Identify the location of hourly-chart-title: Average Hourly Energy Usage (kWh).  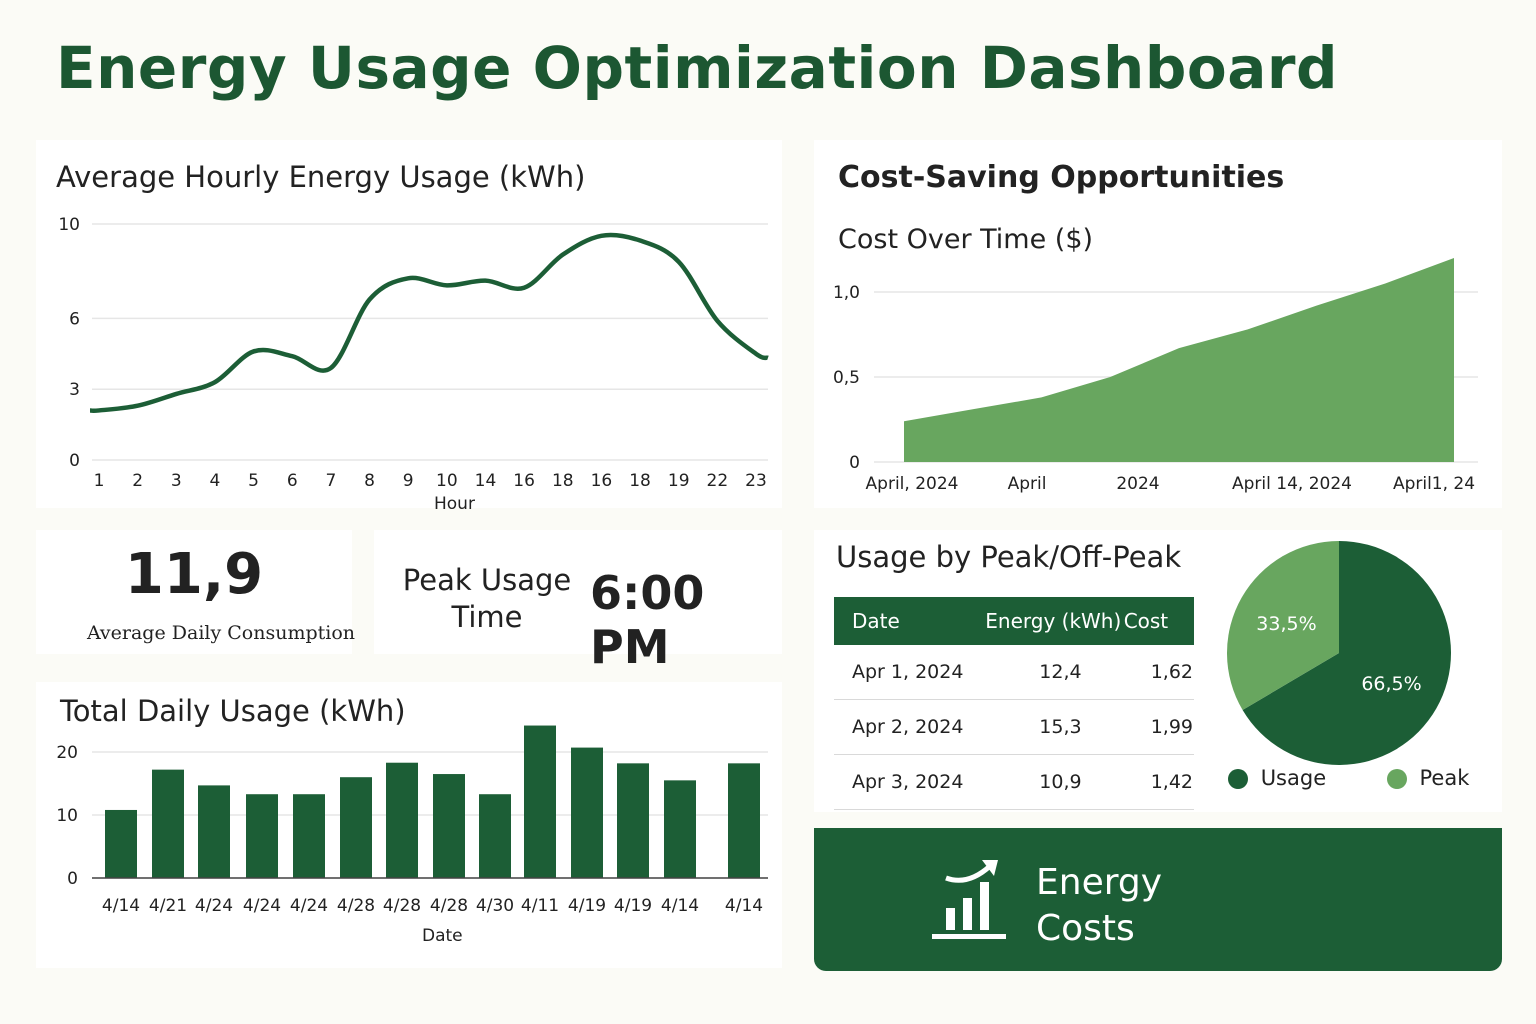
(321, 177).